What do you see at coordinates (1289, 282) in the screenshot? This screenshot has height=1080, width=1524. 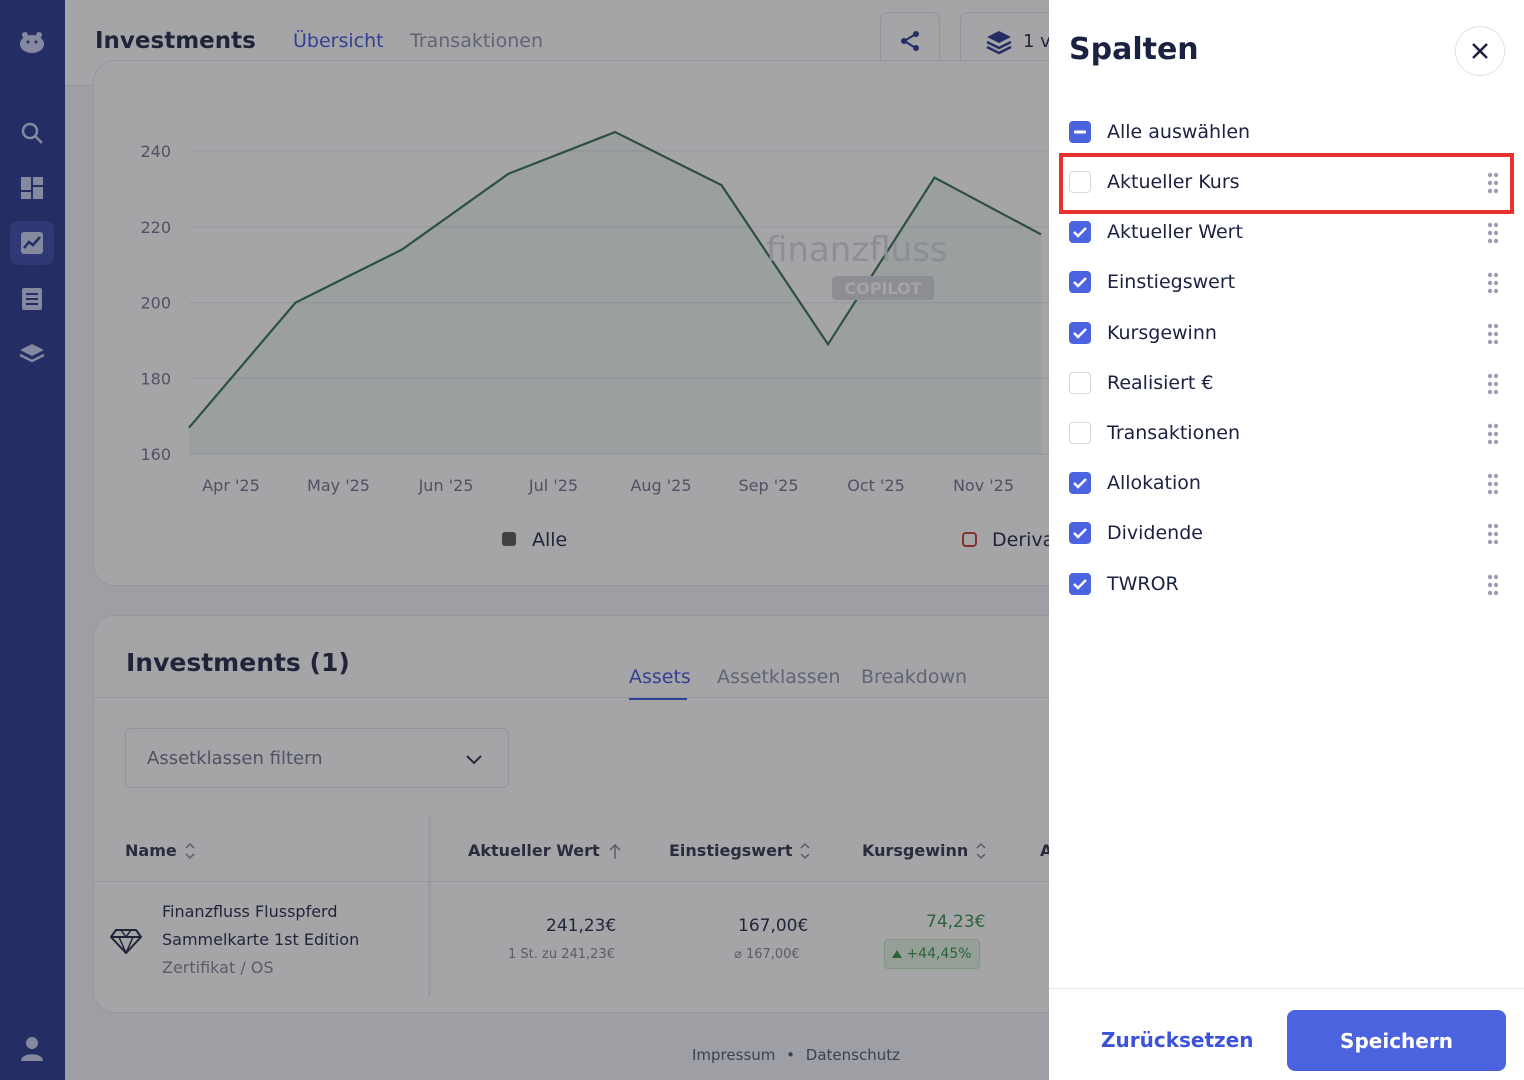 I see `column-option-einstiegswert: Einstiegswert` at bounding box center [1289, 282].